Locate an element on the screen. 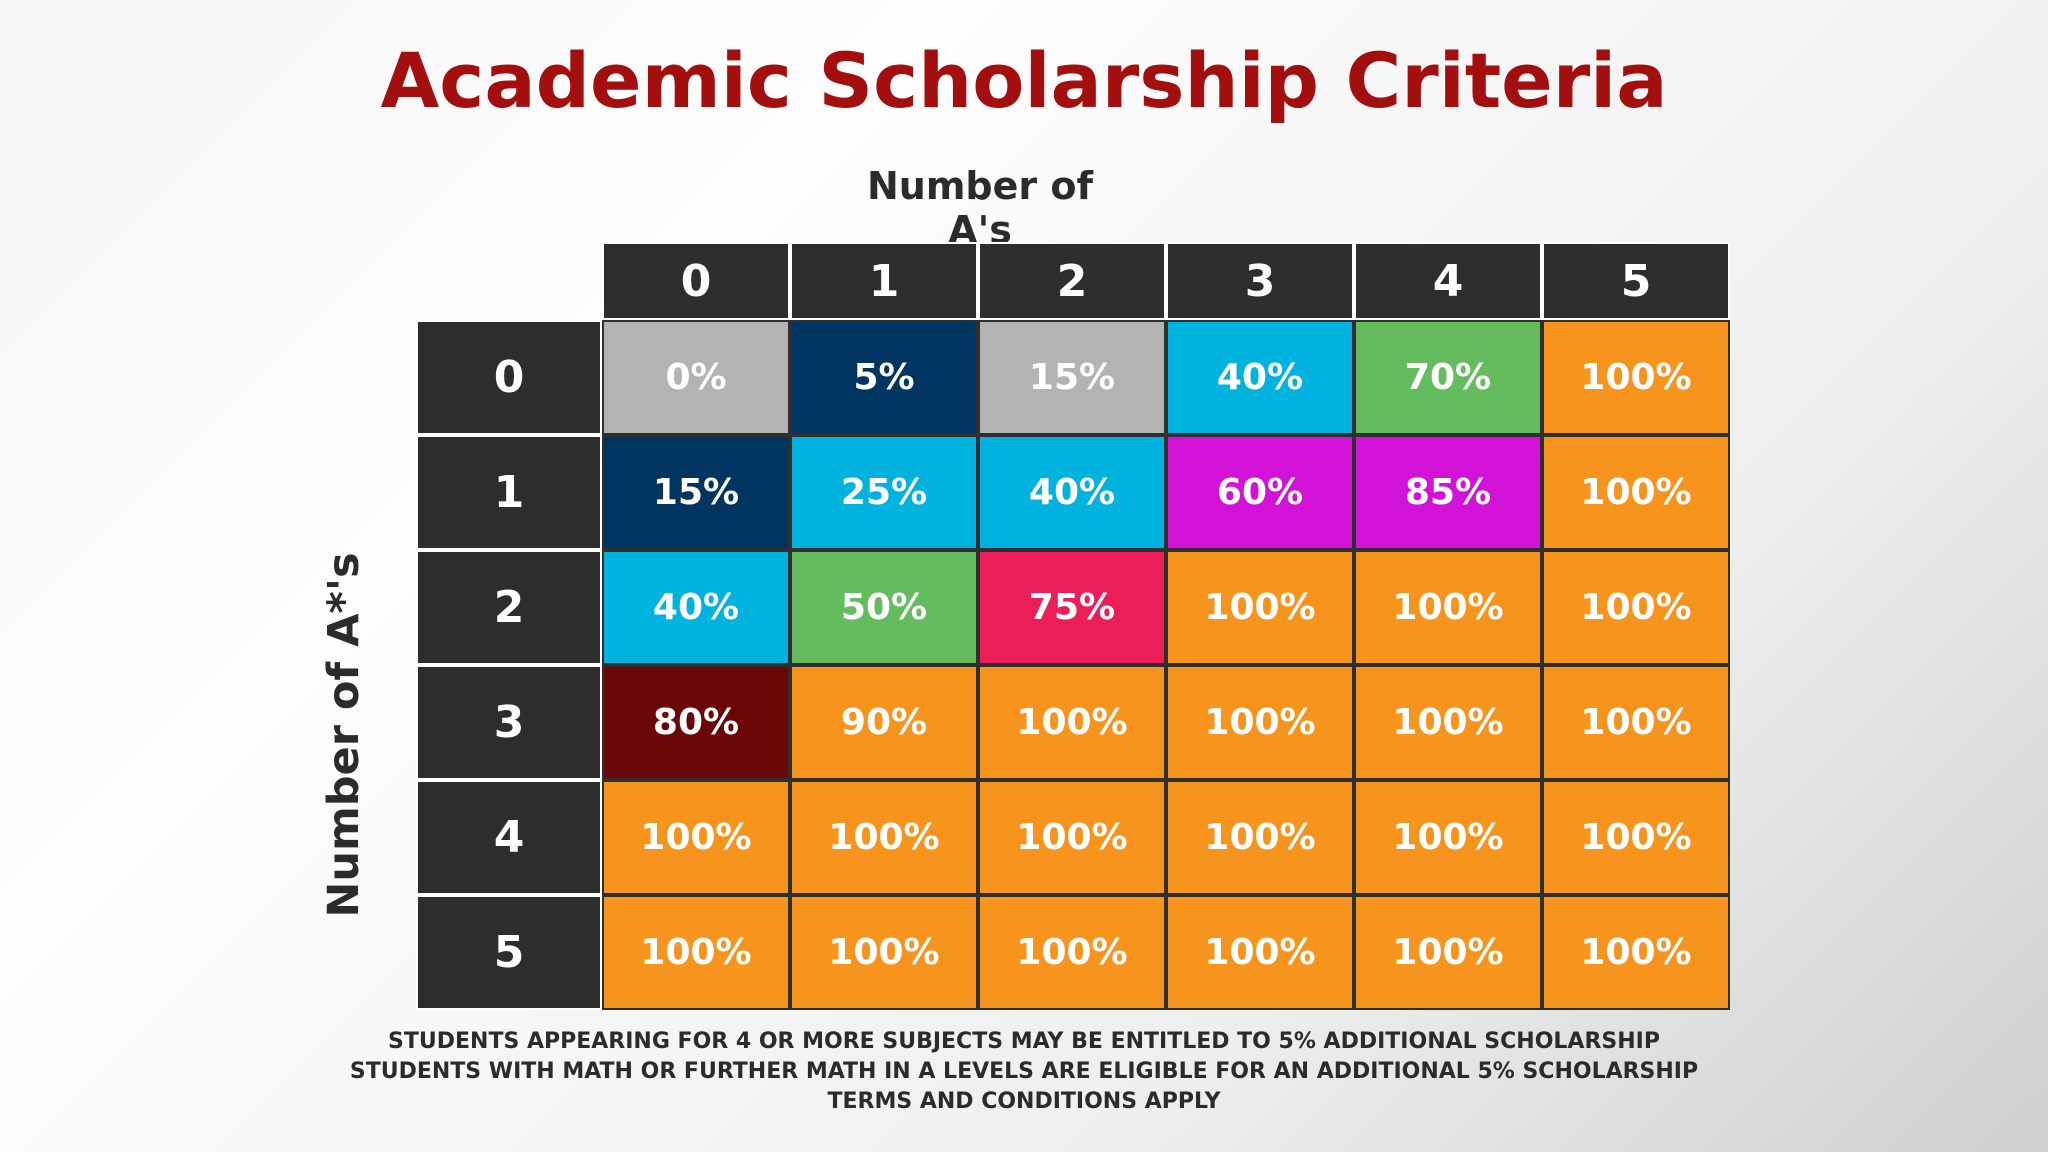 The height and width of the screenshot is (1152, 2048). heatmap-cell: 60% is located at coordinates (1260, 492).